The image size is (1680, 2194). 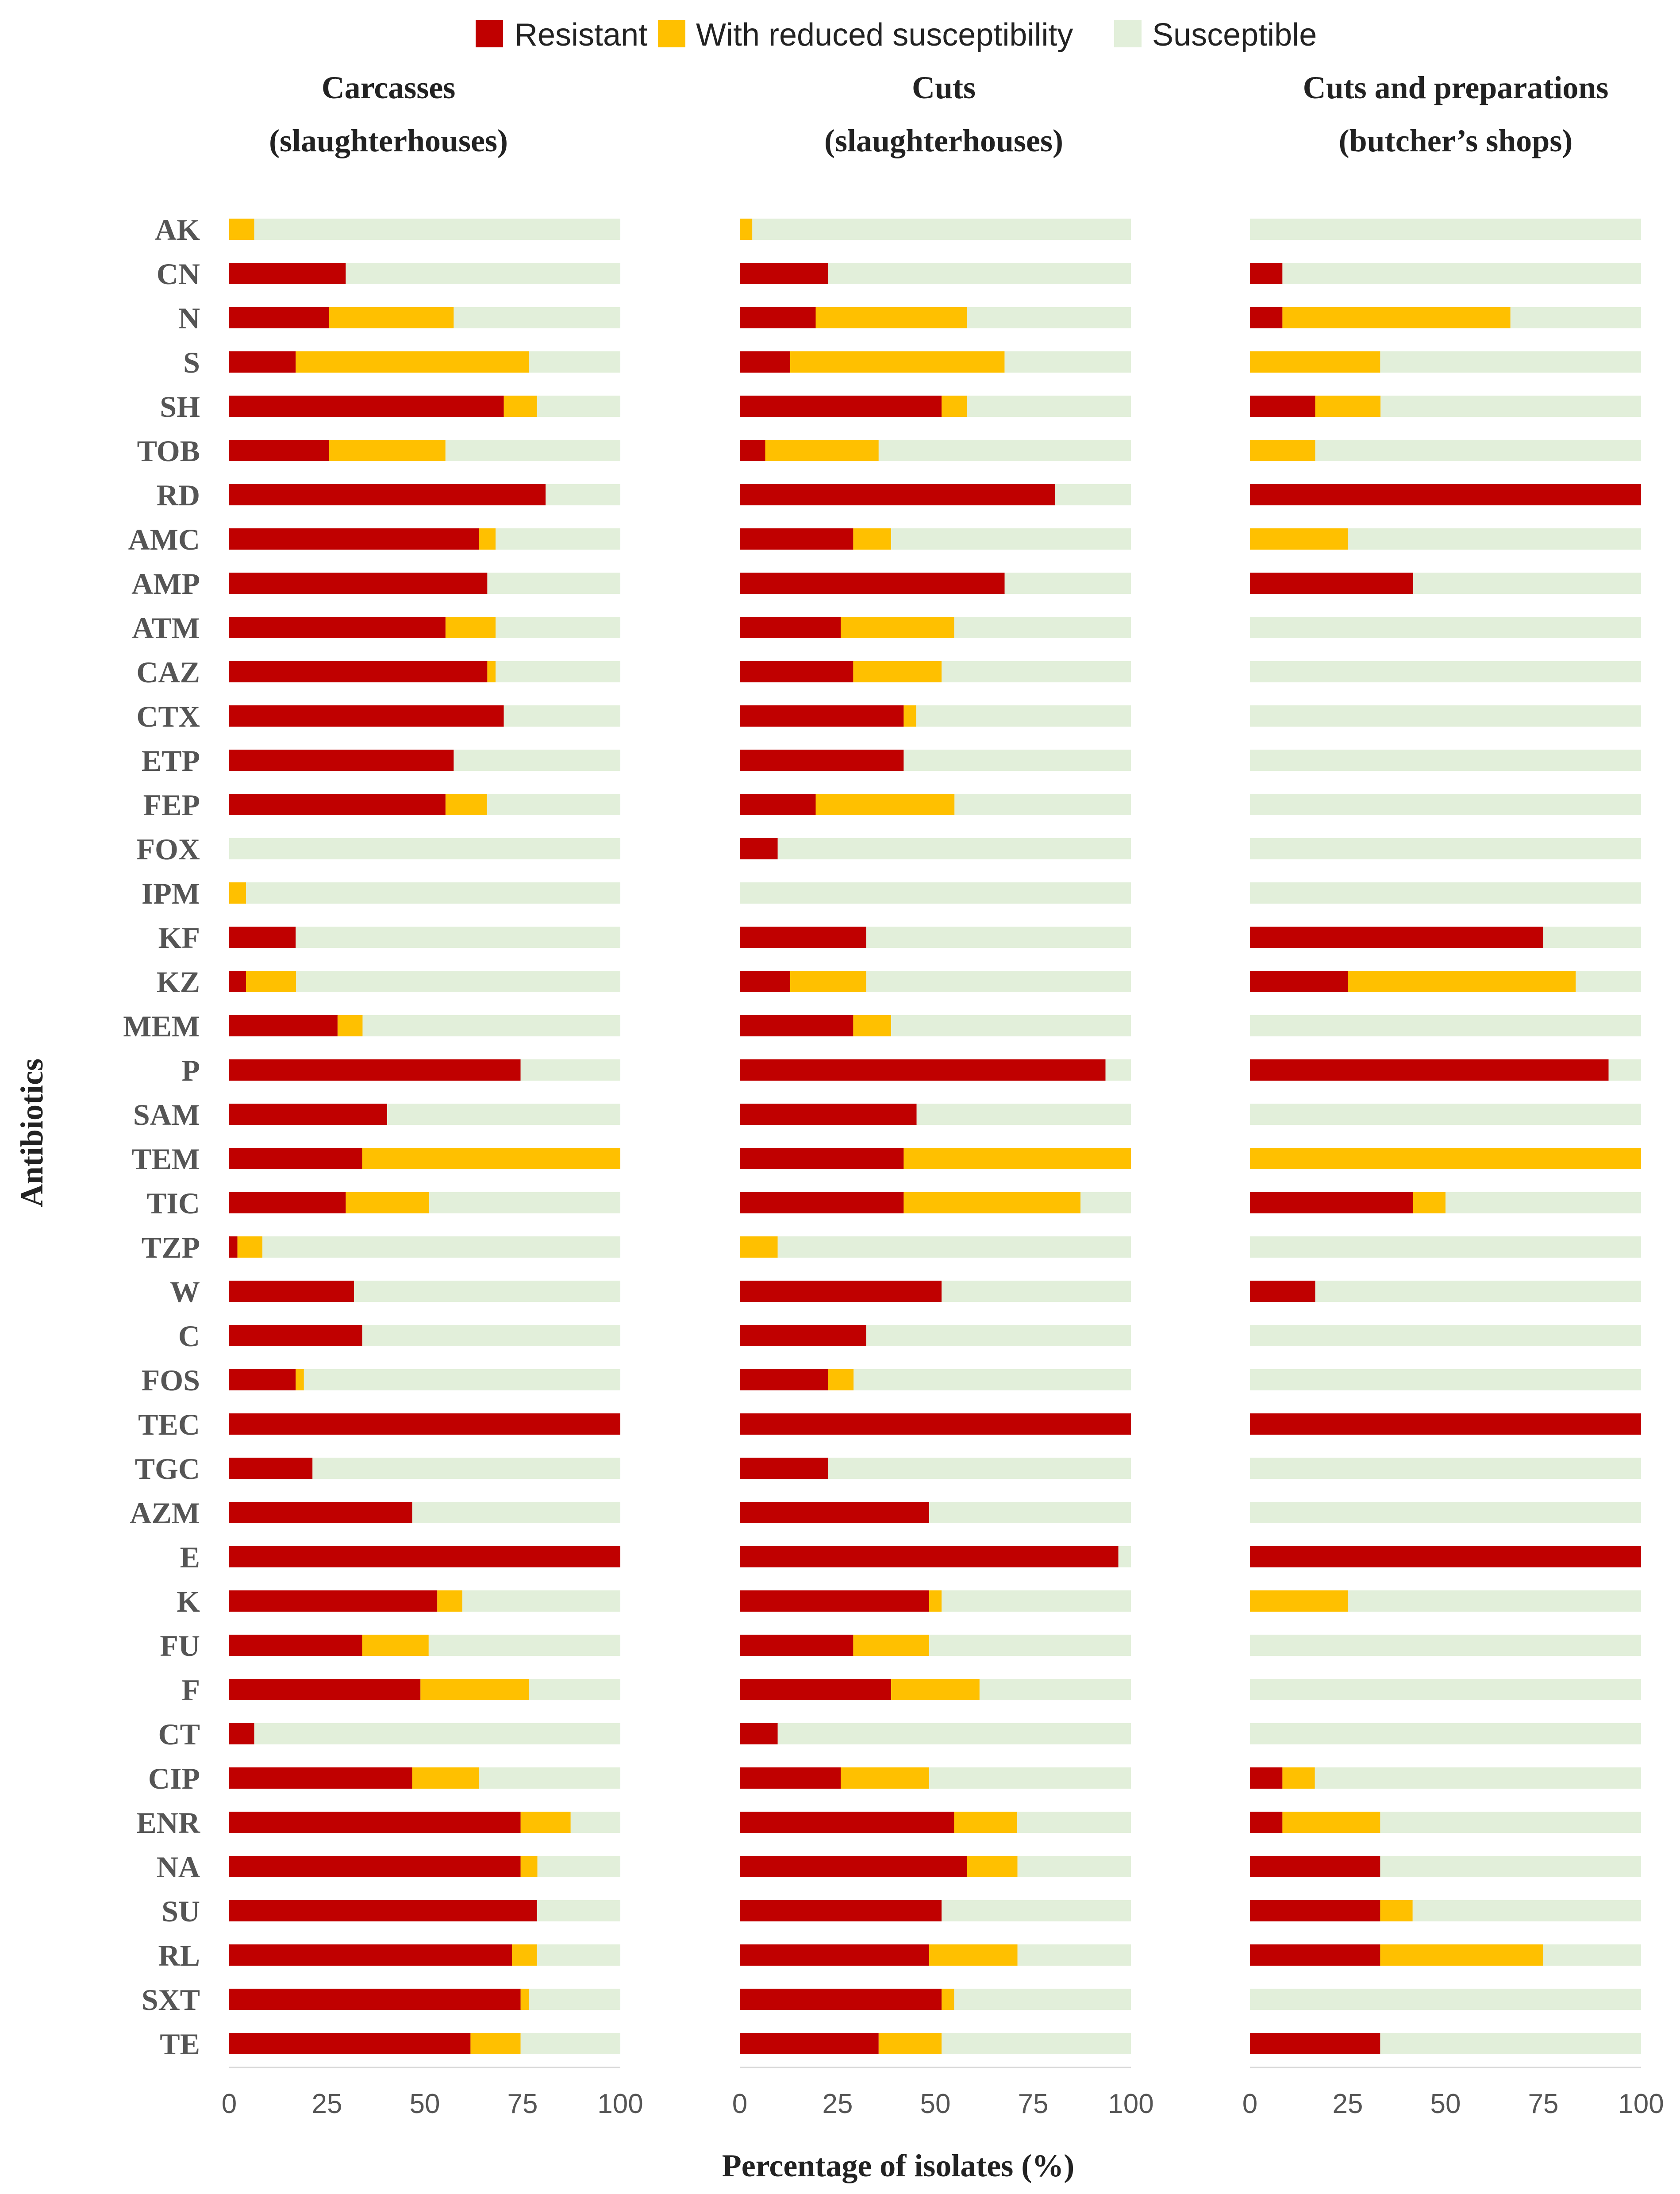 What do you see at coordinates (1446, 1335) in the screenshot?
I see `bar-panel3-c-susceptible` at bounding box center [1446, 1335].